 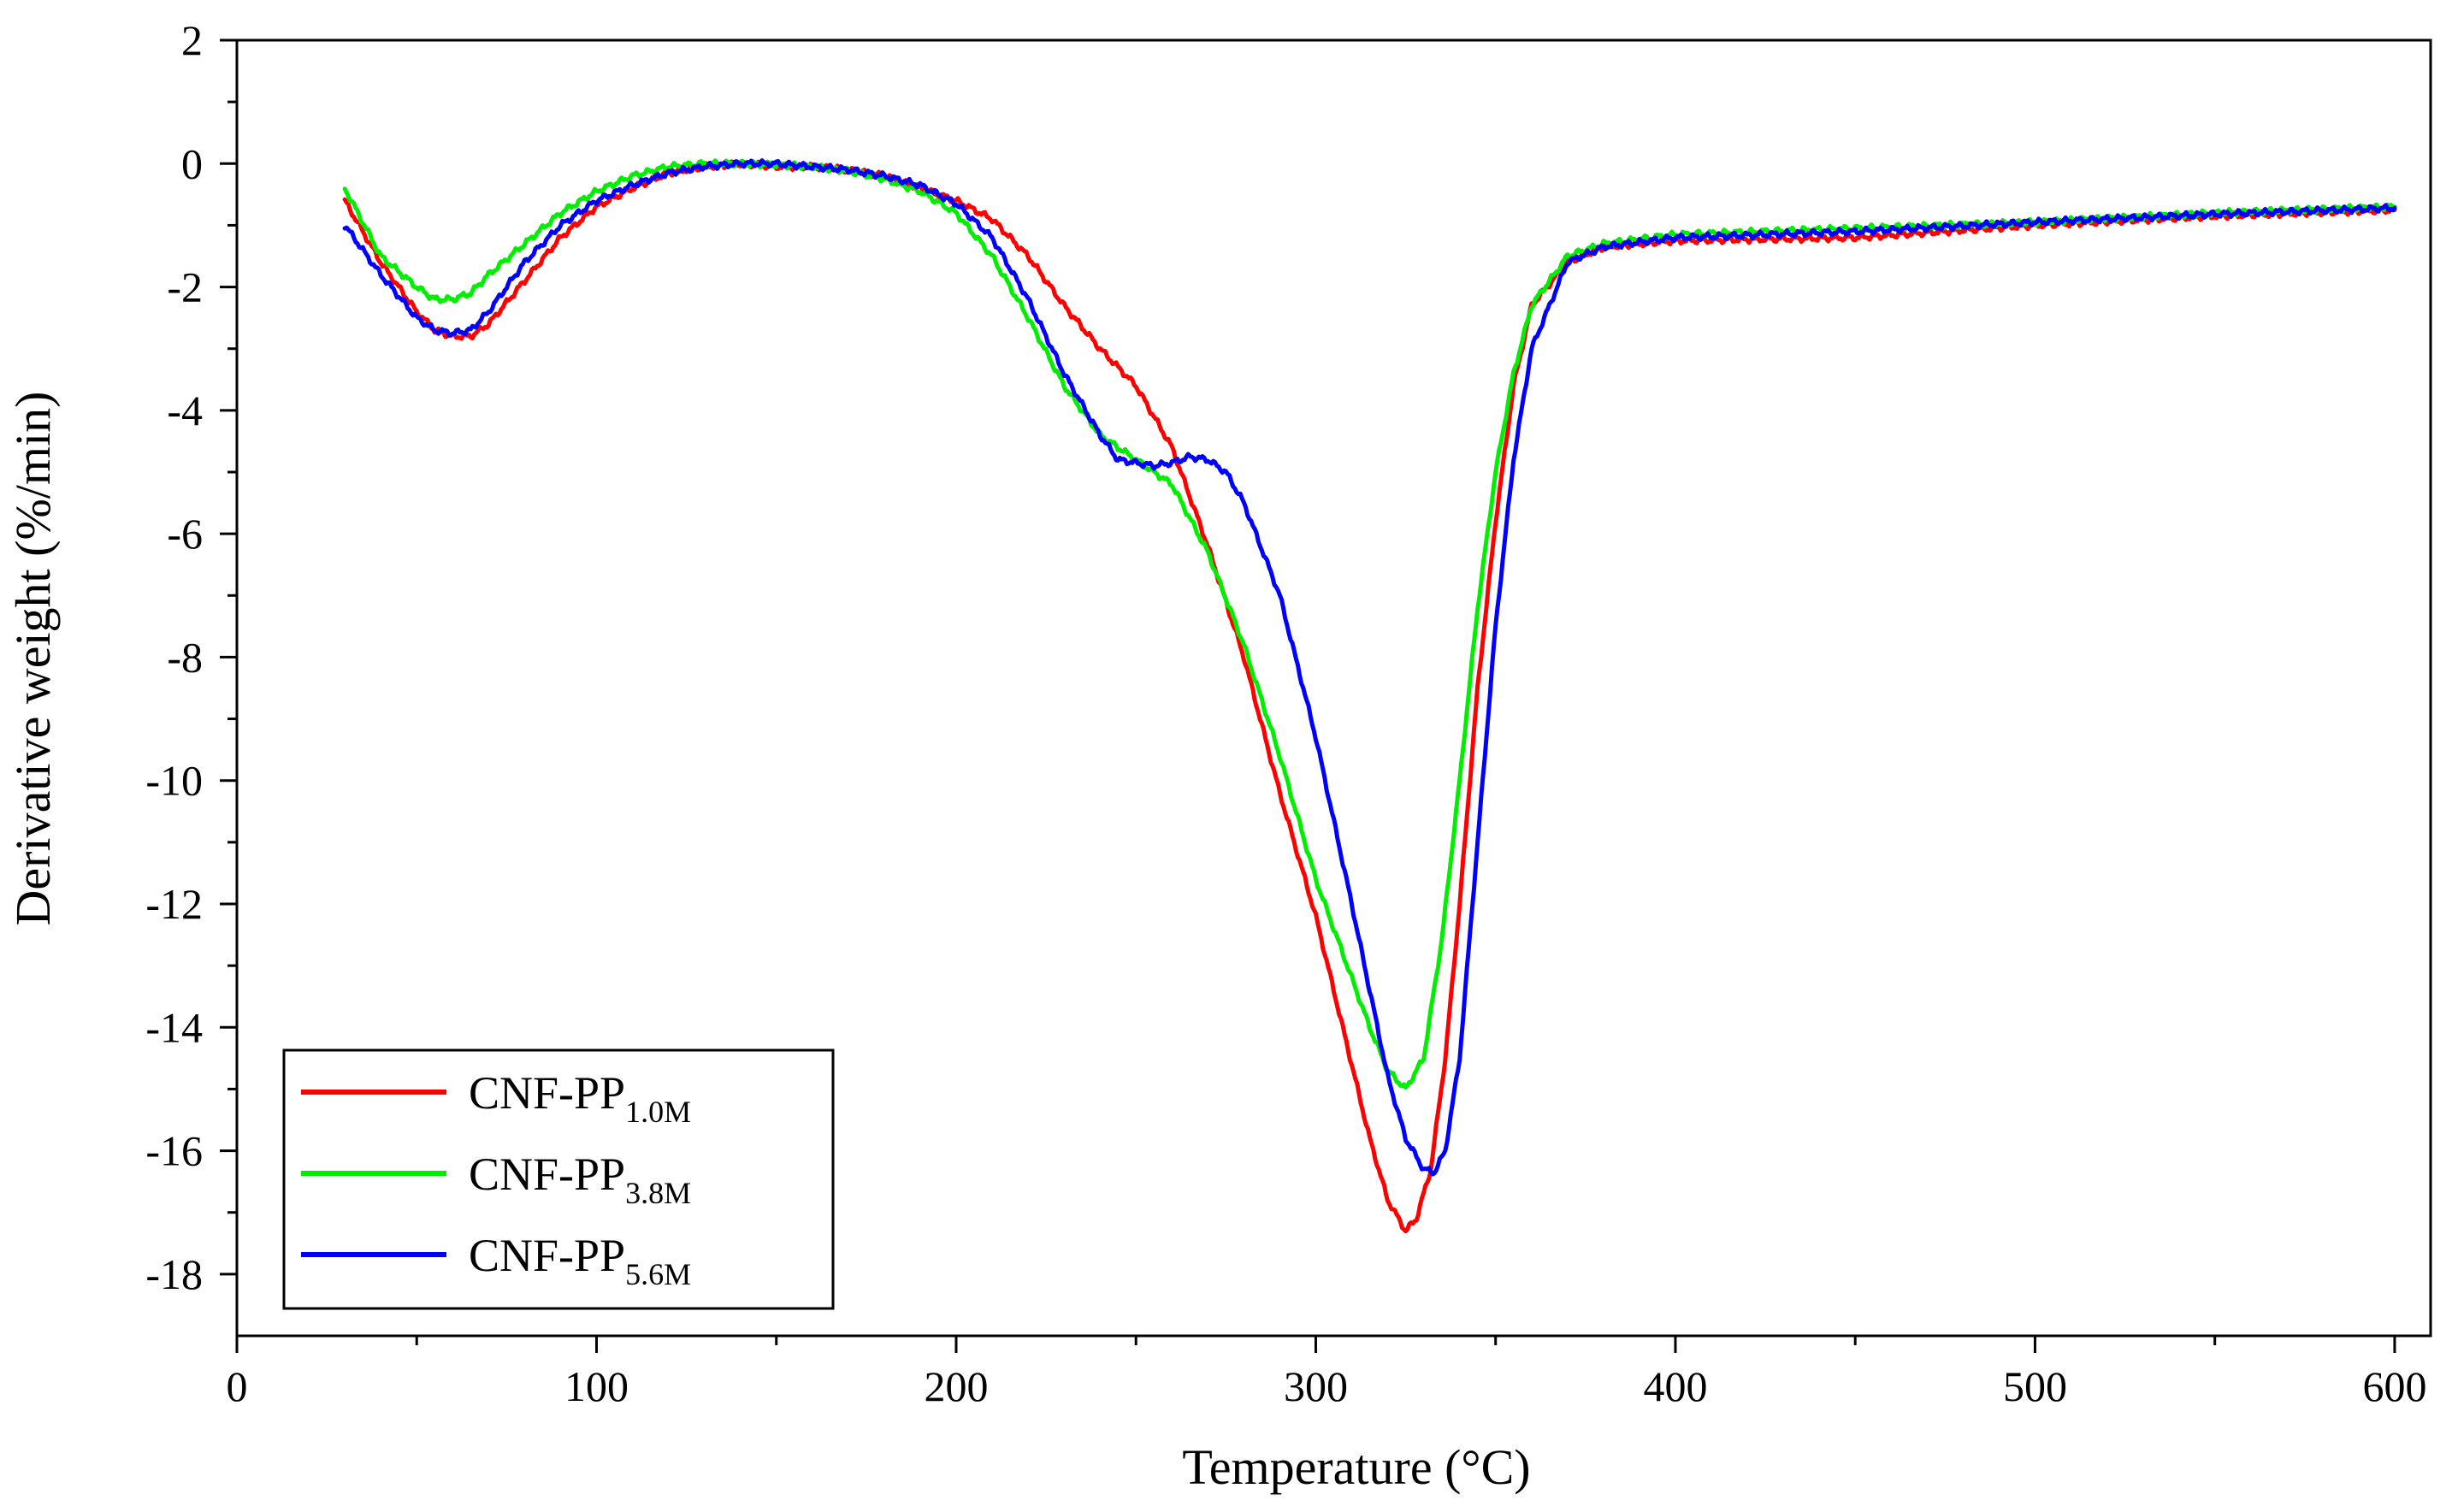 I want to click on x-axis-title: Temperature (°C), so click(x=1356, y=1467).